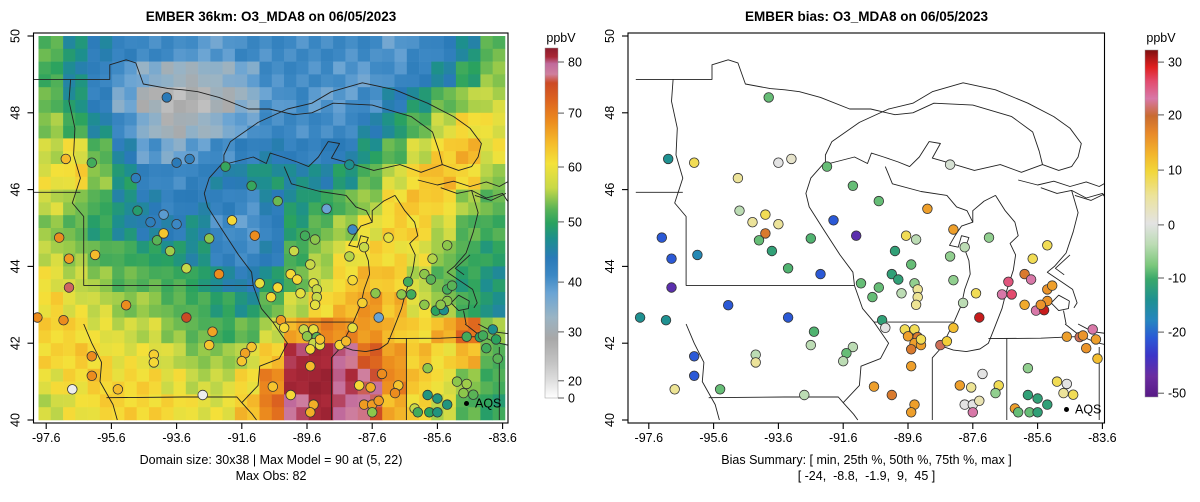 The height and width of the screenshot is (502, 1200). What do you see at coordinates (610, 113) in the screenshot?
I see `y-tick-label: 48` at bounding box center [610, 113].